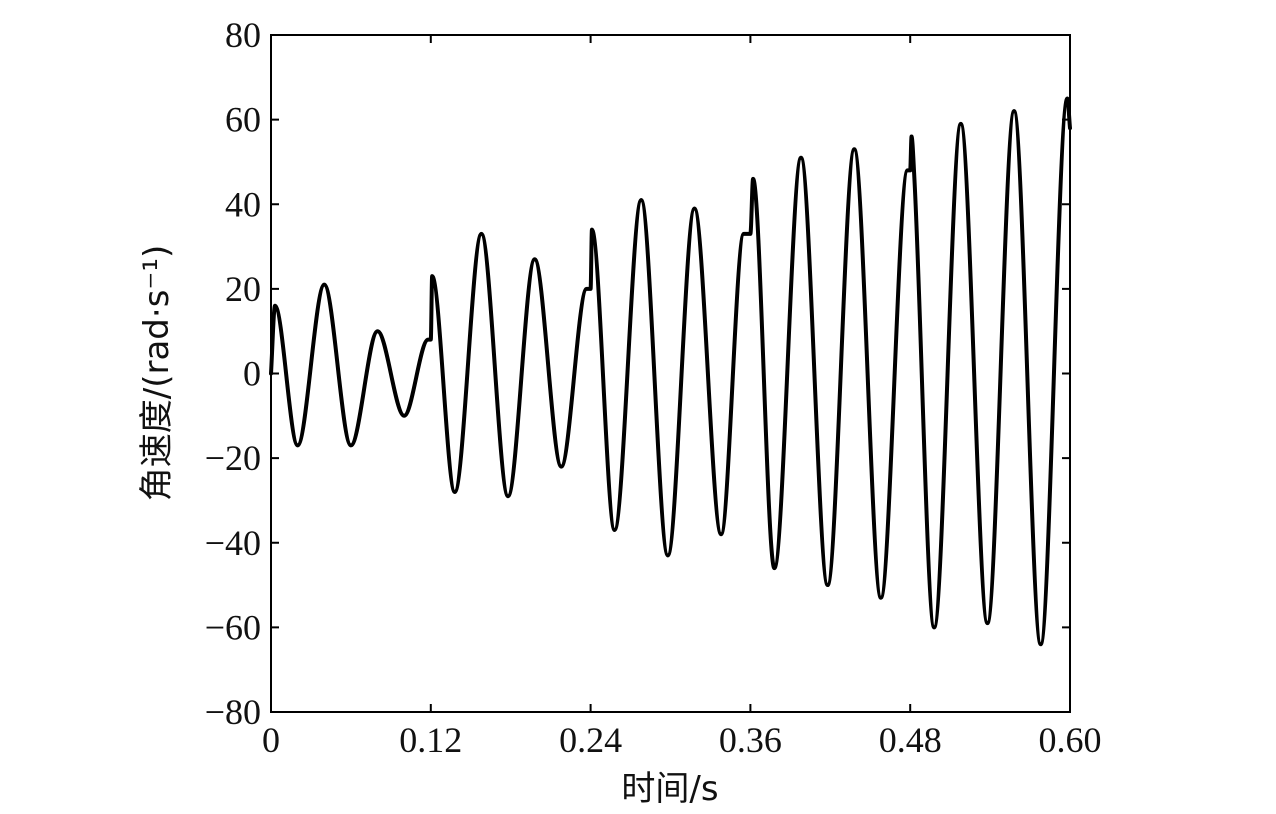 This screenshot has height=814, width=1276. What do you see at coordinates (252, 374) in the screenshot?
I see `y-tick-label: 0` at bounding box center [252, 374].